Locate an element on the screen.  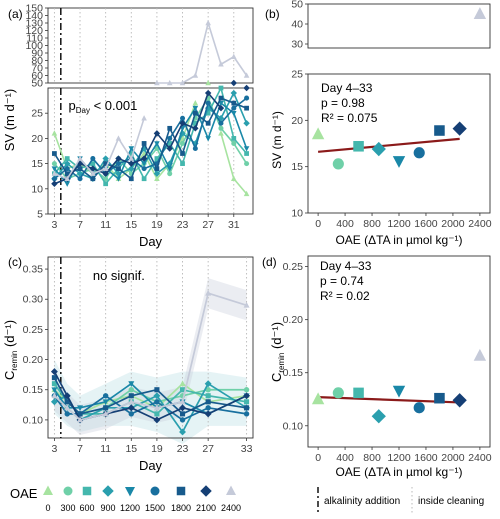
panel-label: (d) is located at coordinates (269, 262).